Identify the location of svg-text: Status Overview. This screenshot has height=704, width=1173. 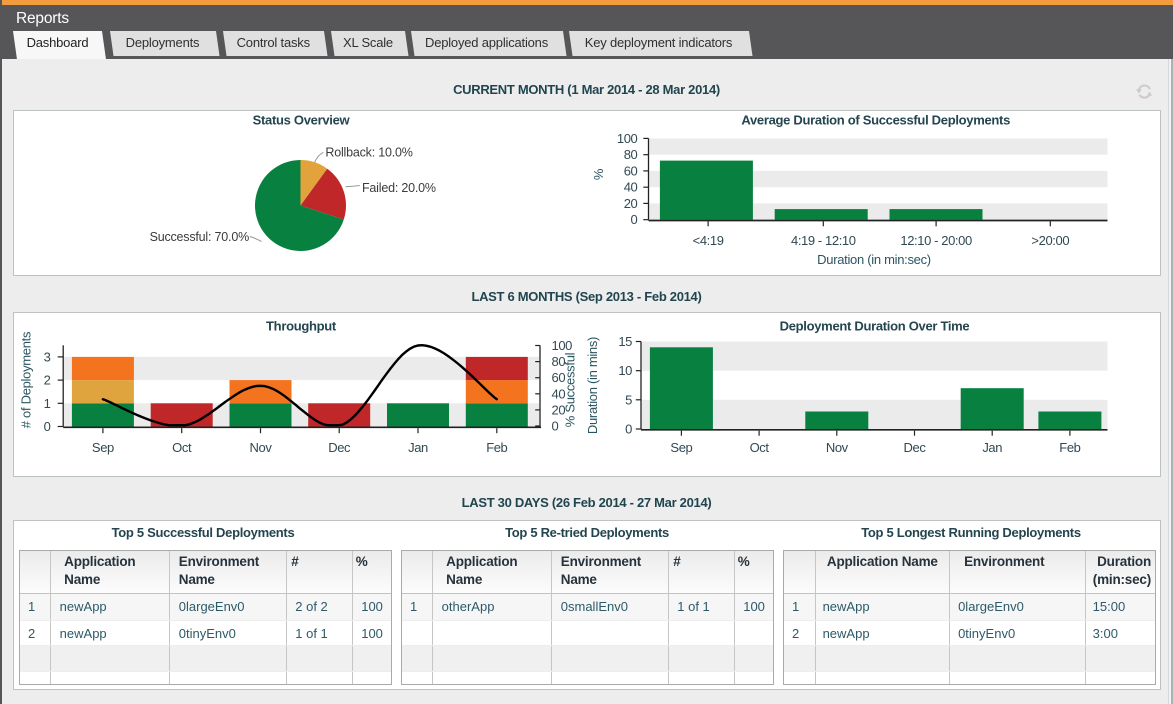
(302, 120).